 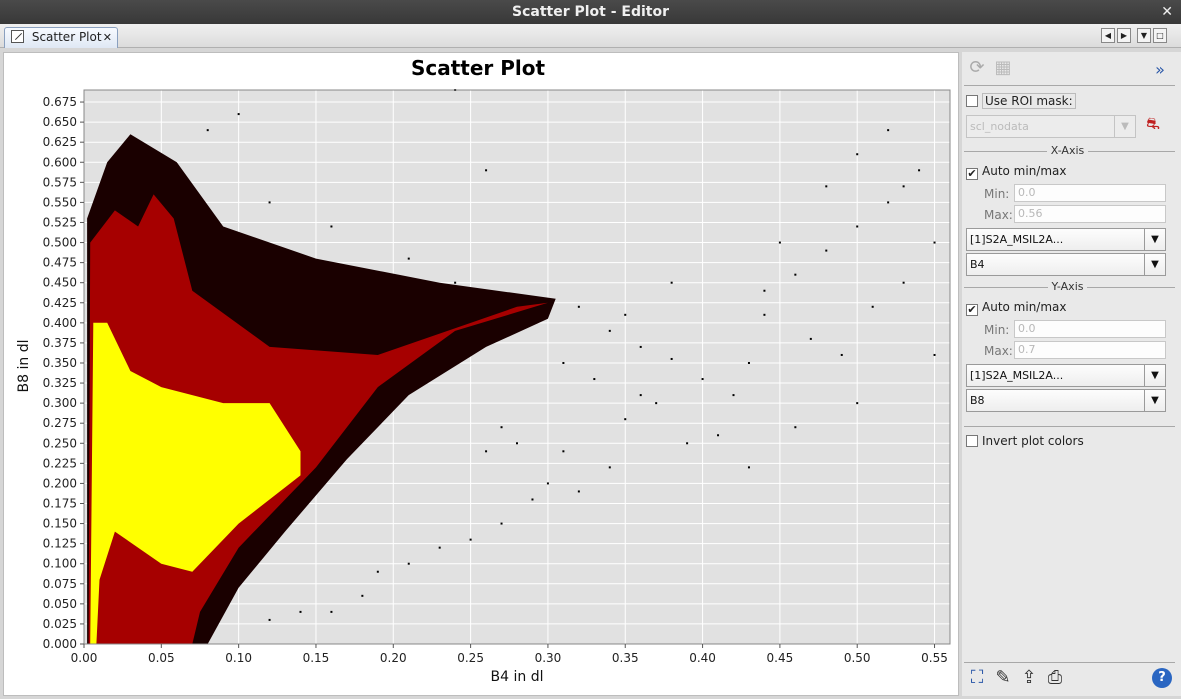 What do you see at coordinates (857, 658) in the screenshot?
I see `x-tick-label: 0.50` at bounding box center [857, 658].